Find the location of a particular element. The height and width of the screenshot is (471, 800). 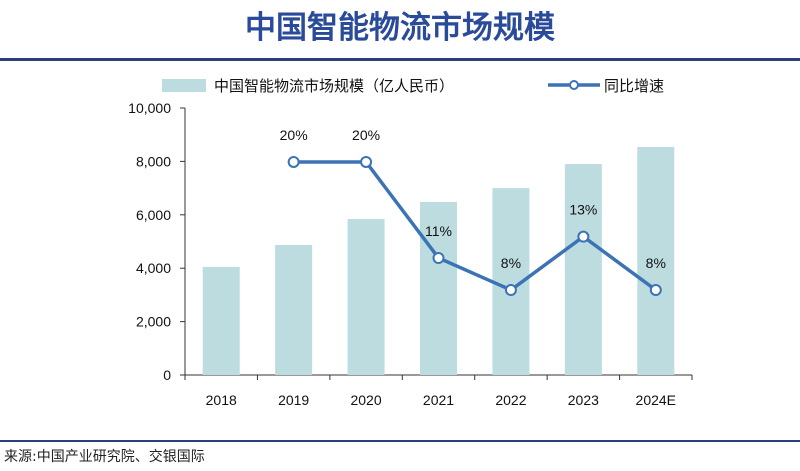

growth-point-2019 is located at coordinates (293, 161).